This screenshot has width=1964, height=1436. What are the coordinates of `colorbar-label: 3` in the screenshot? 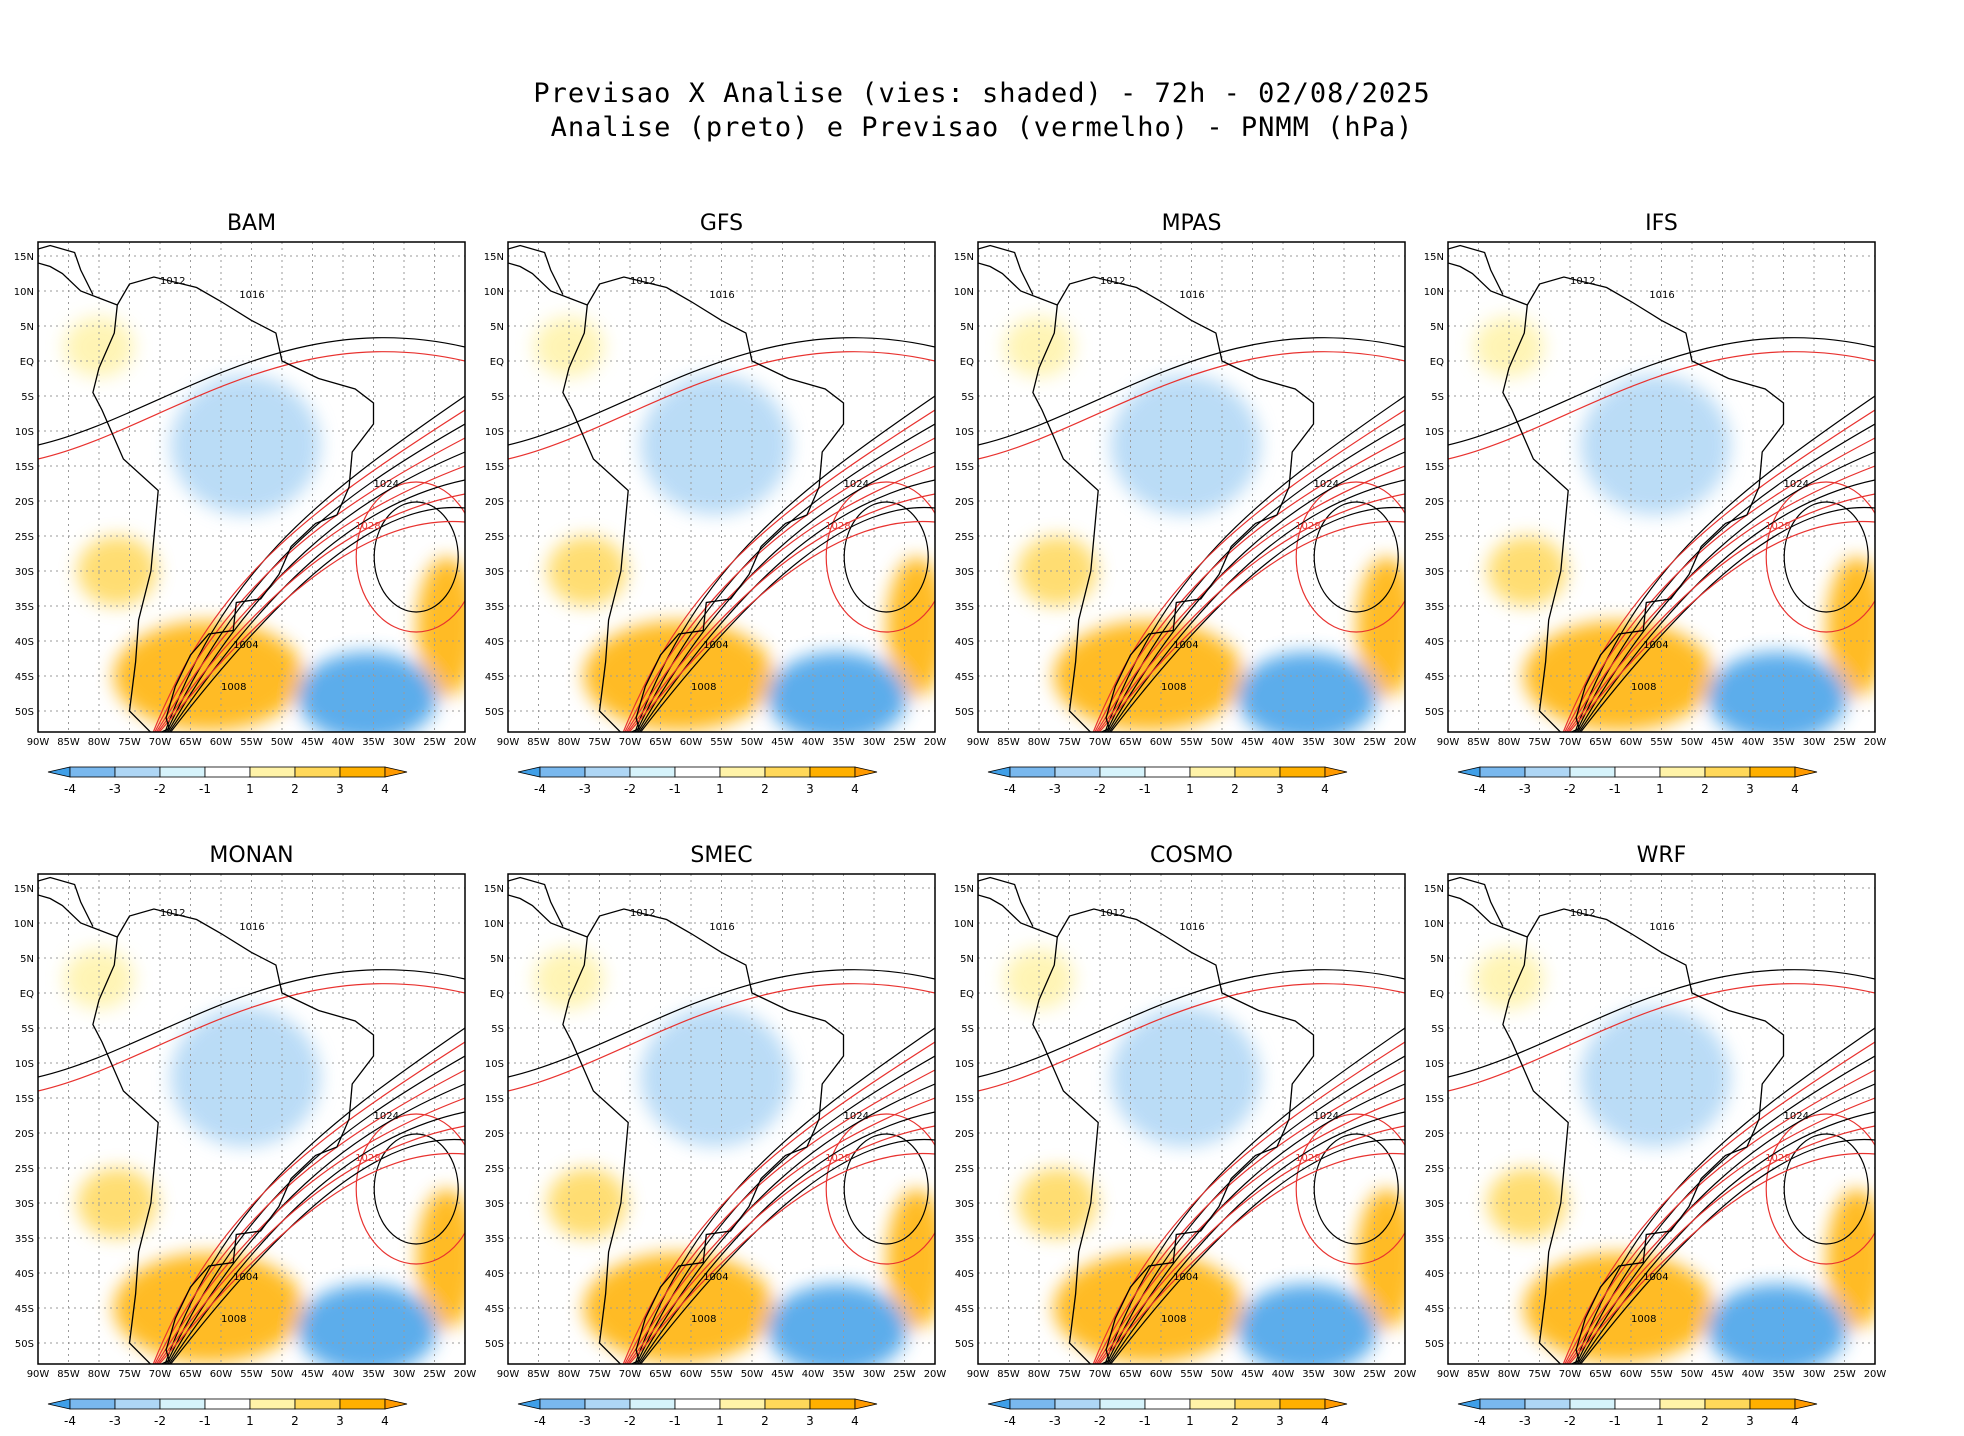 It's located at (1750, 789).